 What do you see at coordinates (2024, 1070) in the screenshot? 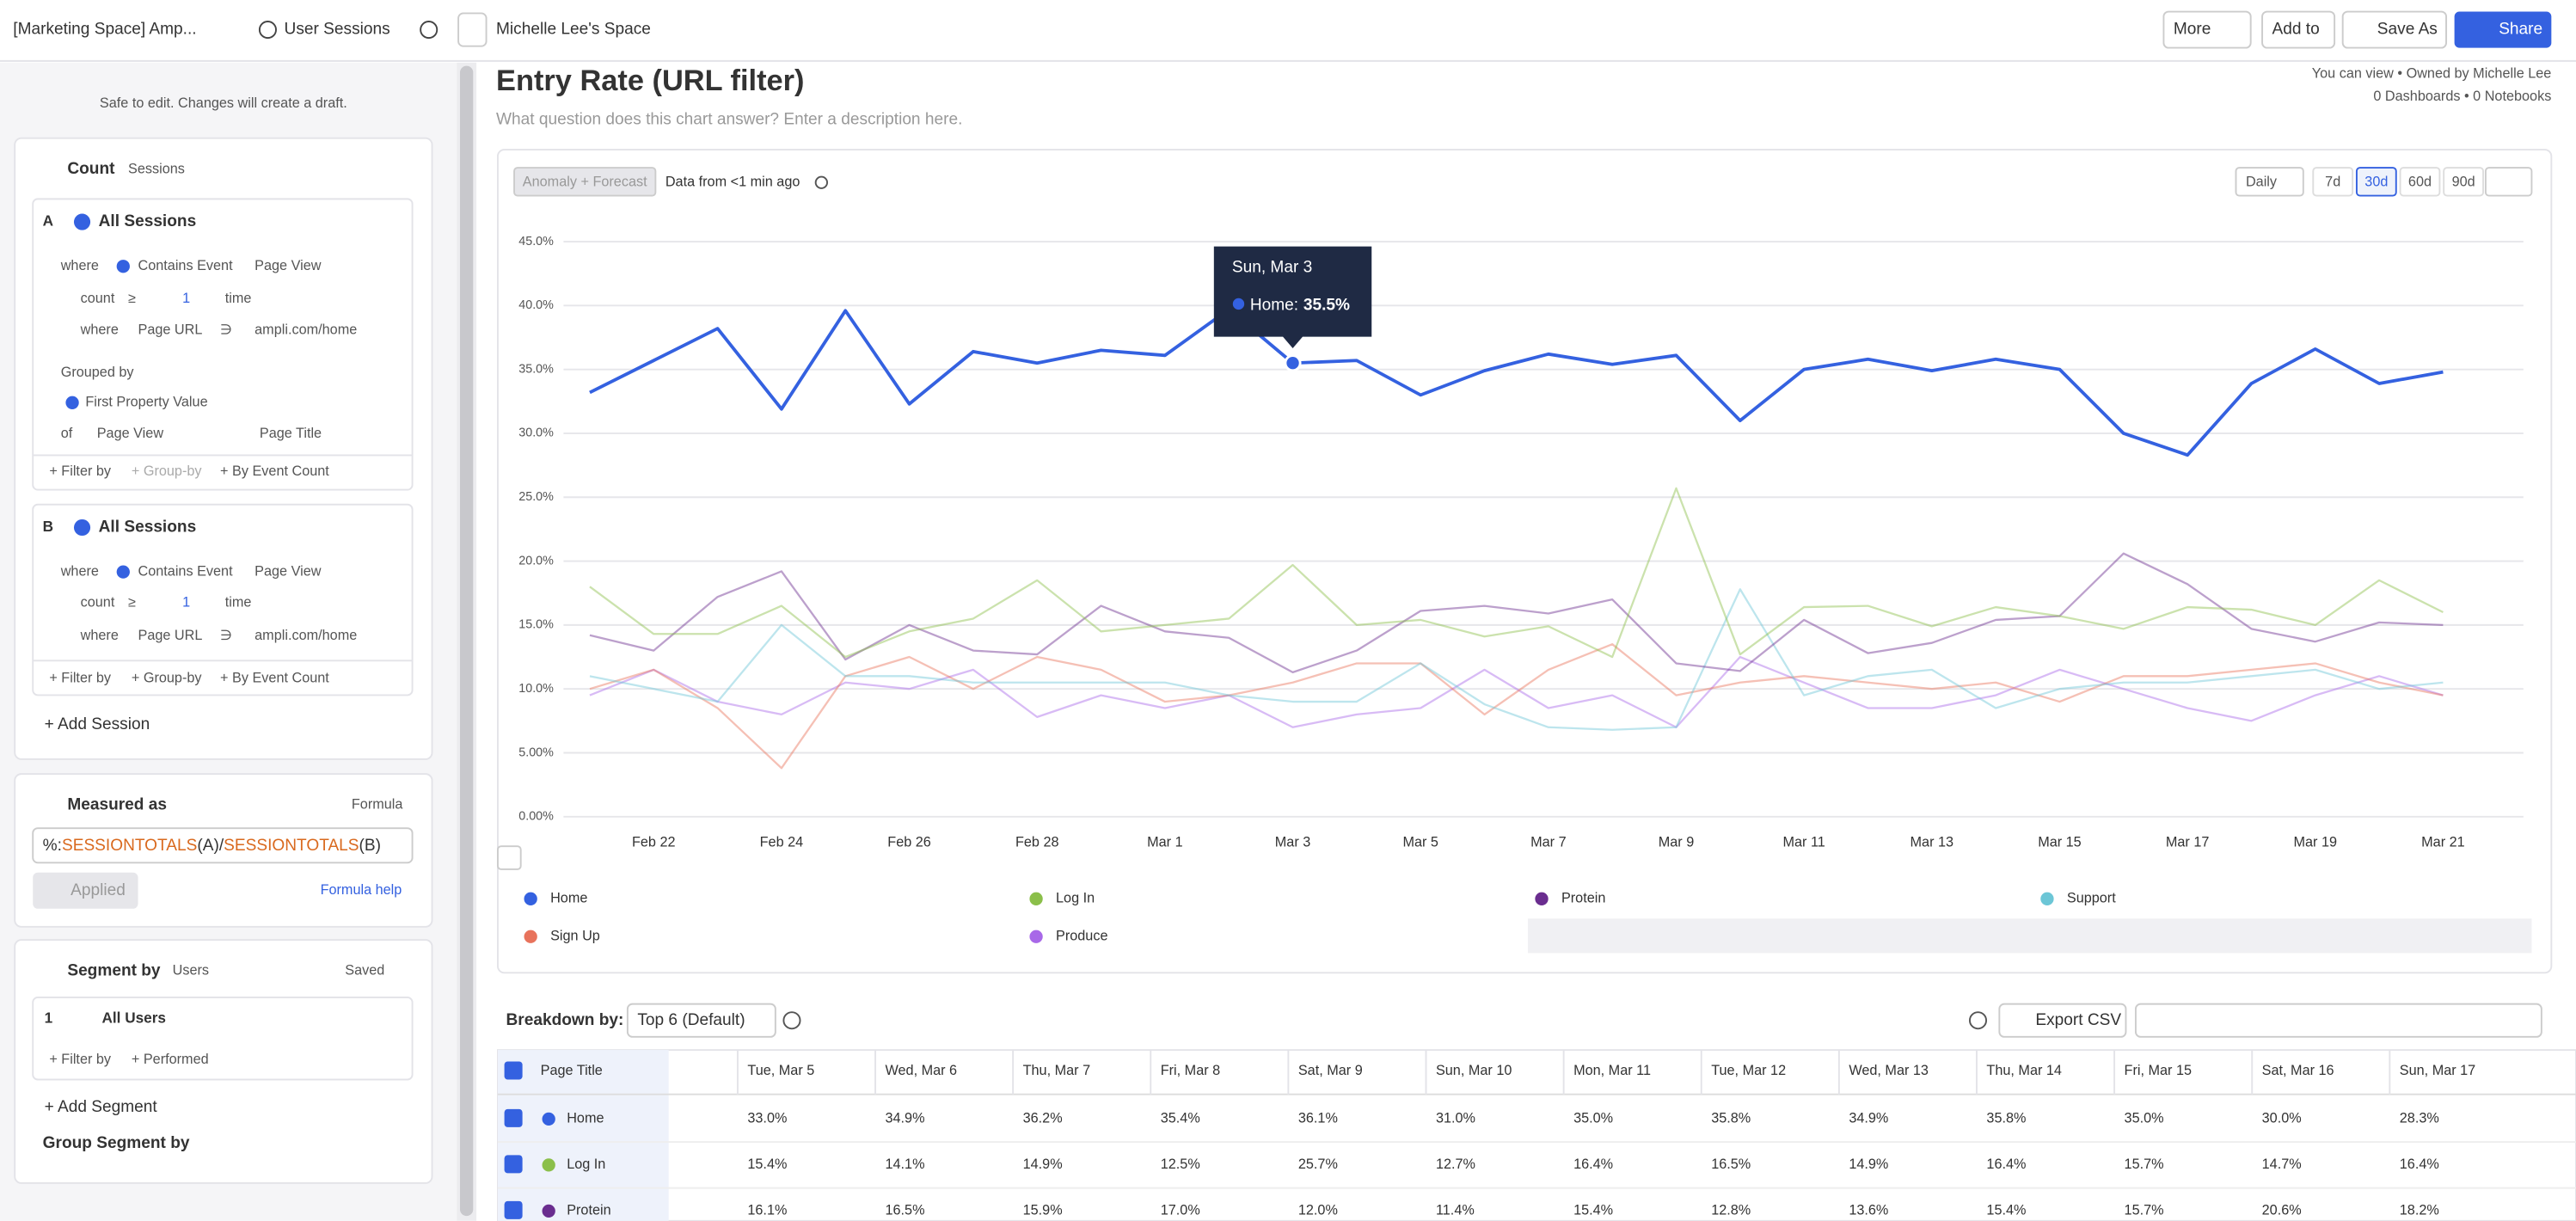
I see `column-header: Thu, Mar 14` at bounding box center [2024, 1070].